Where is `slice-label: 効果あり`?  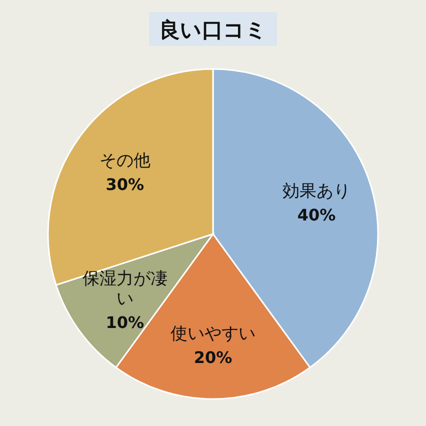
slice-label: 効果あり is located at coordinates (316, 191).